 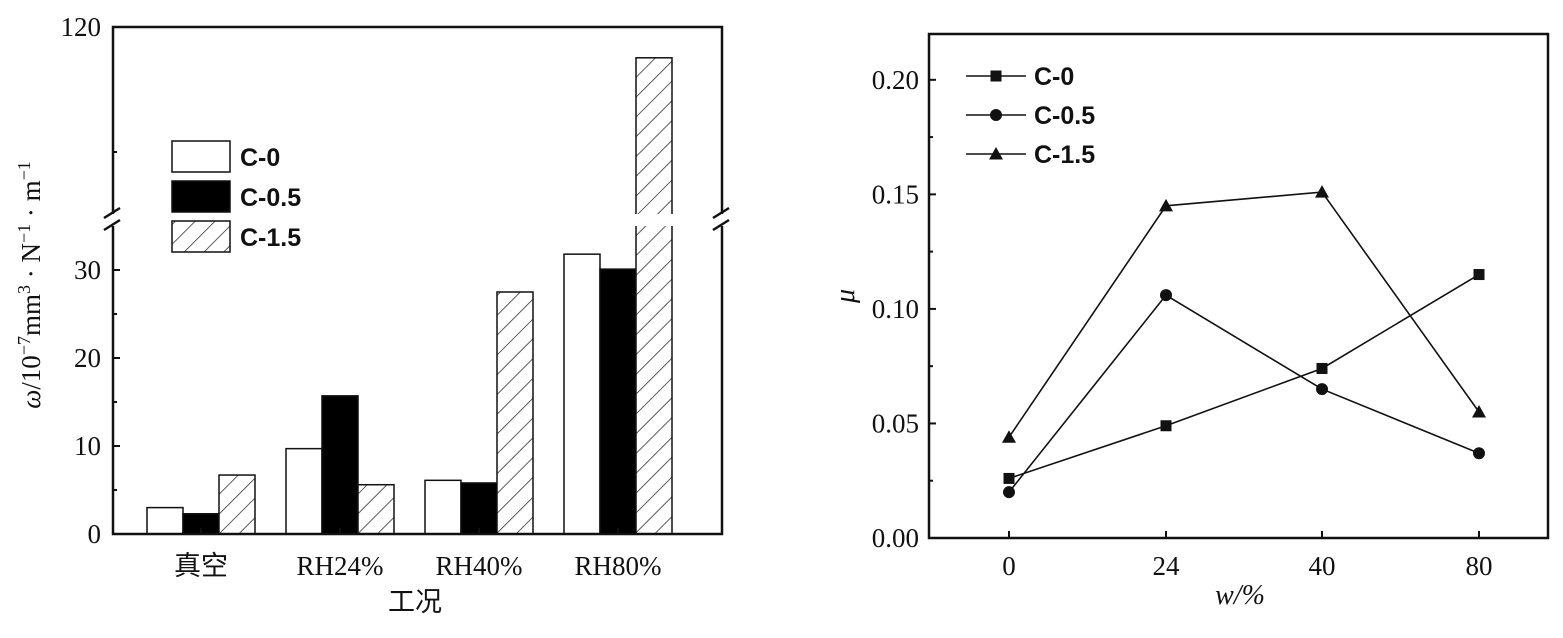 I want to click on bar-category-label: 真空, so click(x=201, y=566).